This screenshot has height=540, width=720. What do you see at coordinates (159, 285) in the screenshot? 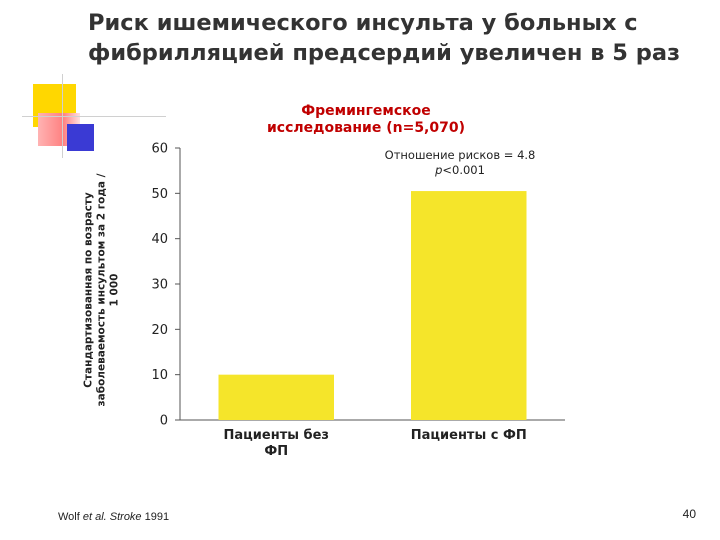
I see `y-tick-label-30: 30` at bounding box center [159, 285].